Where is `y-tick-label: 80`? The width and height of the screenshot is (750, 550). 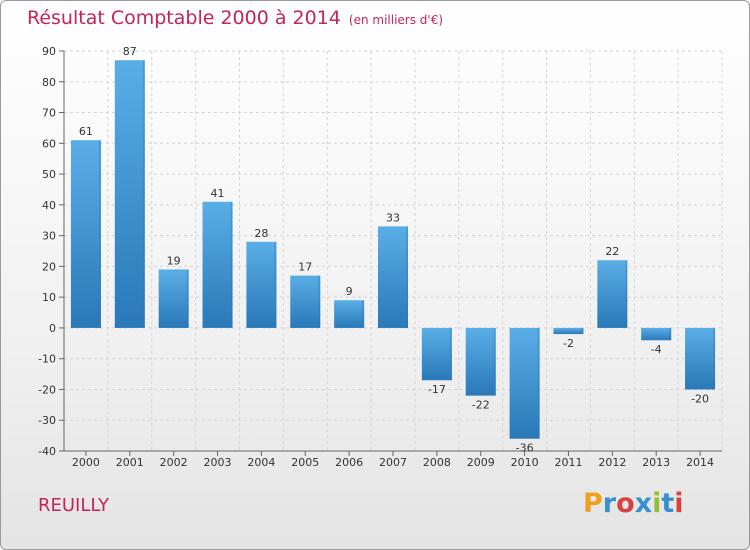
y-tick-label: 80 is located at coordinates (49, 82).